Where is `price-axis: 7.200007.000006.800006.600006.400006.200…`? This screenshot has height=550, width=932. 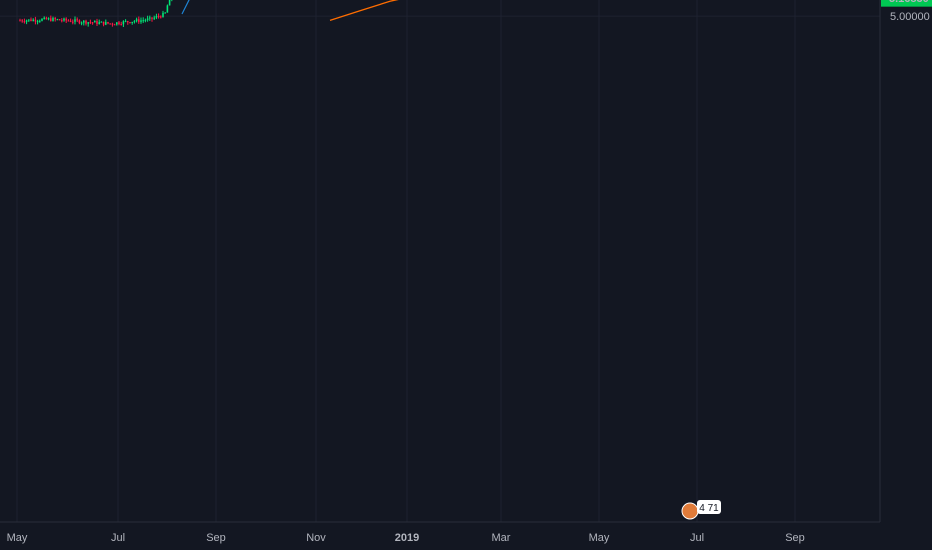
price-axis: 7.200007.000006.800006.600006.400006.200… is located at coordinates (905, 275).